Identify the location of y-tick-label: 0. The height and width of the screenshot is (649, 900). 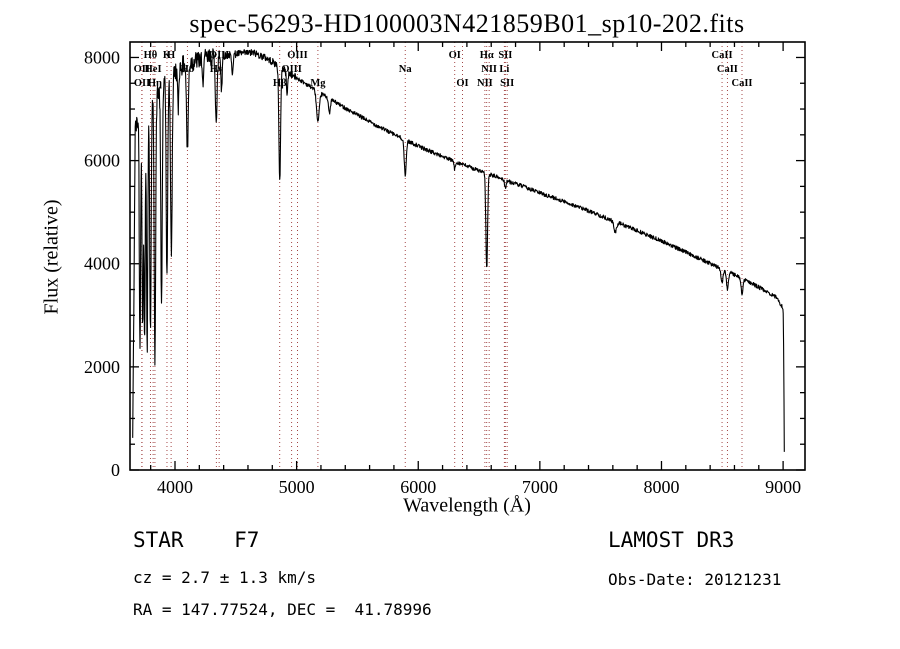
(115, 470).